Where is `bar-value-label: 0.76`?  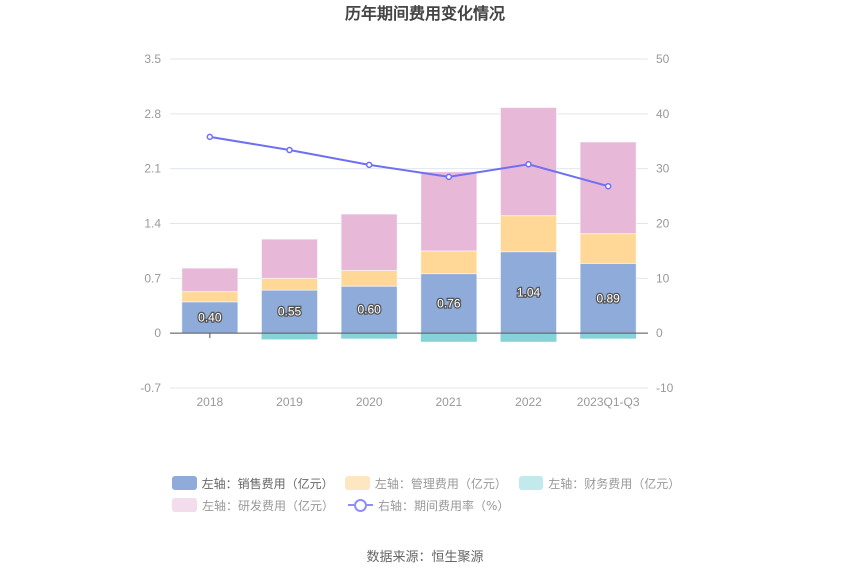 bar-value-label: 0.76 is located at coordinates (449, 303).